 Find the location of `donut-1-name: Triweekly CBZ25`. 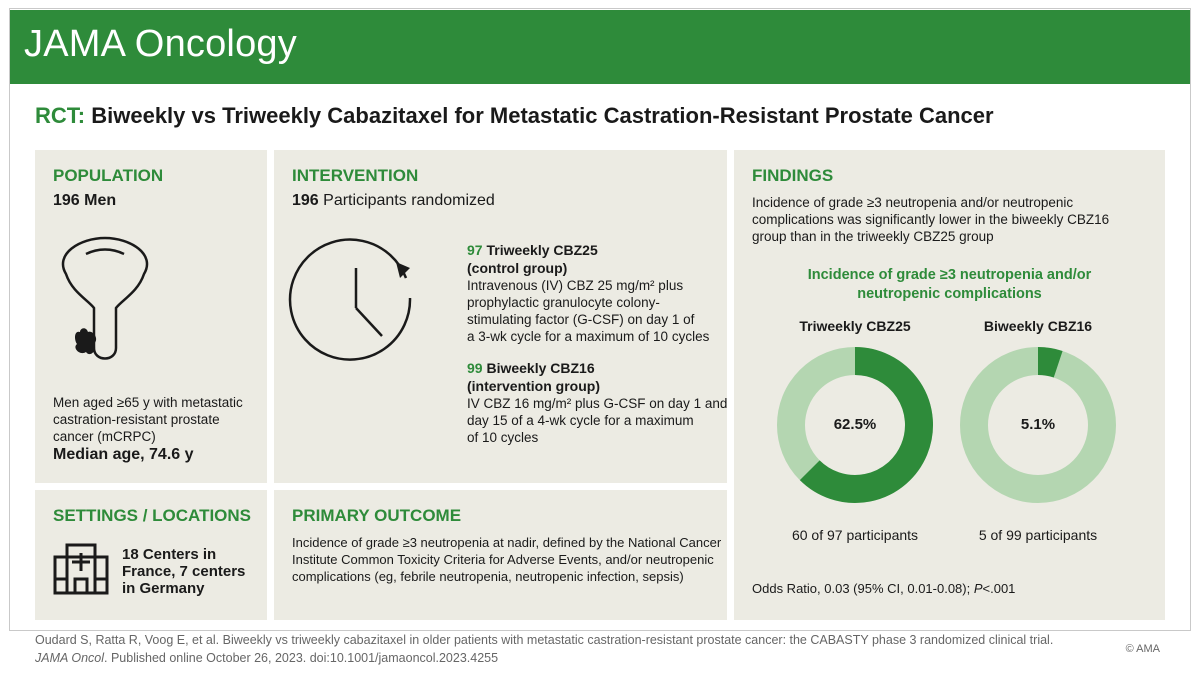

donut-1-name: Triweekly CBZ25 is located at coordinates (855, 326).